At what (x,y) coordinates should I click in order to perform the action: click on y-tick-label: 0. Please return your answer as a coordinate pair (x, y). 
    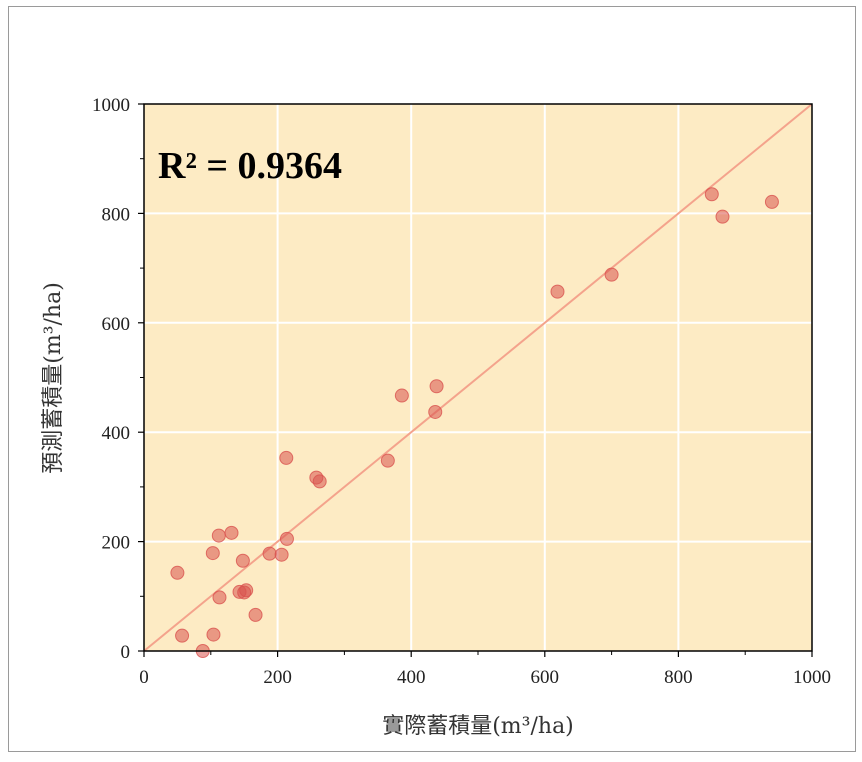
    Looking at the image, I should click on (126, 652).